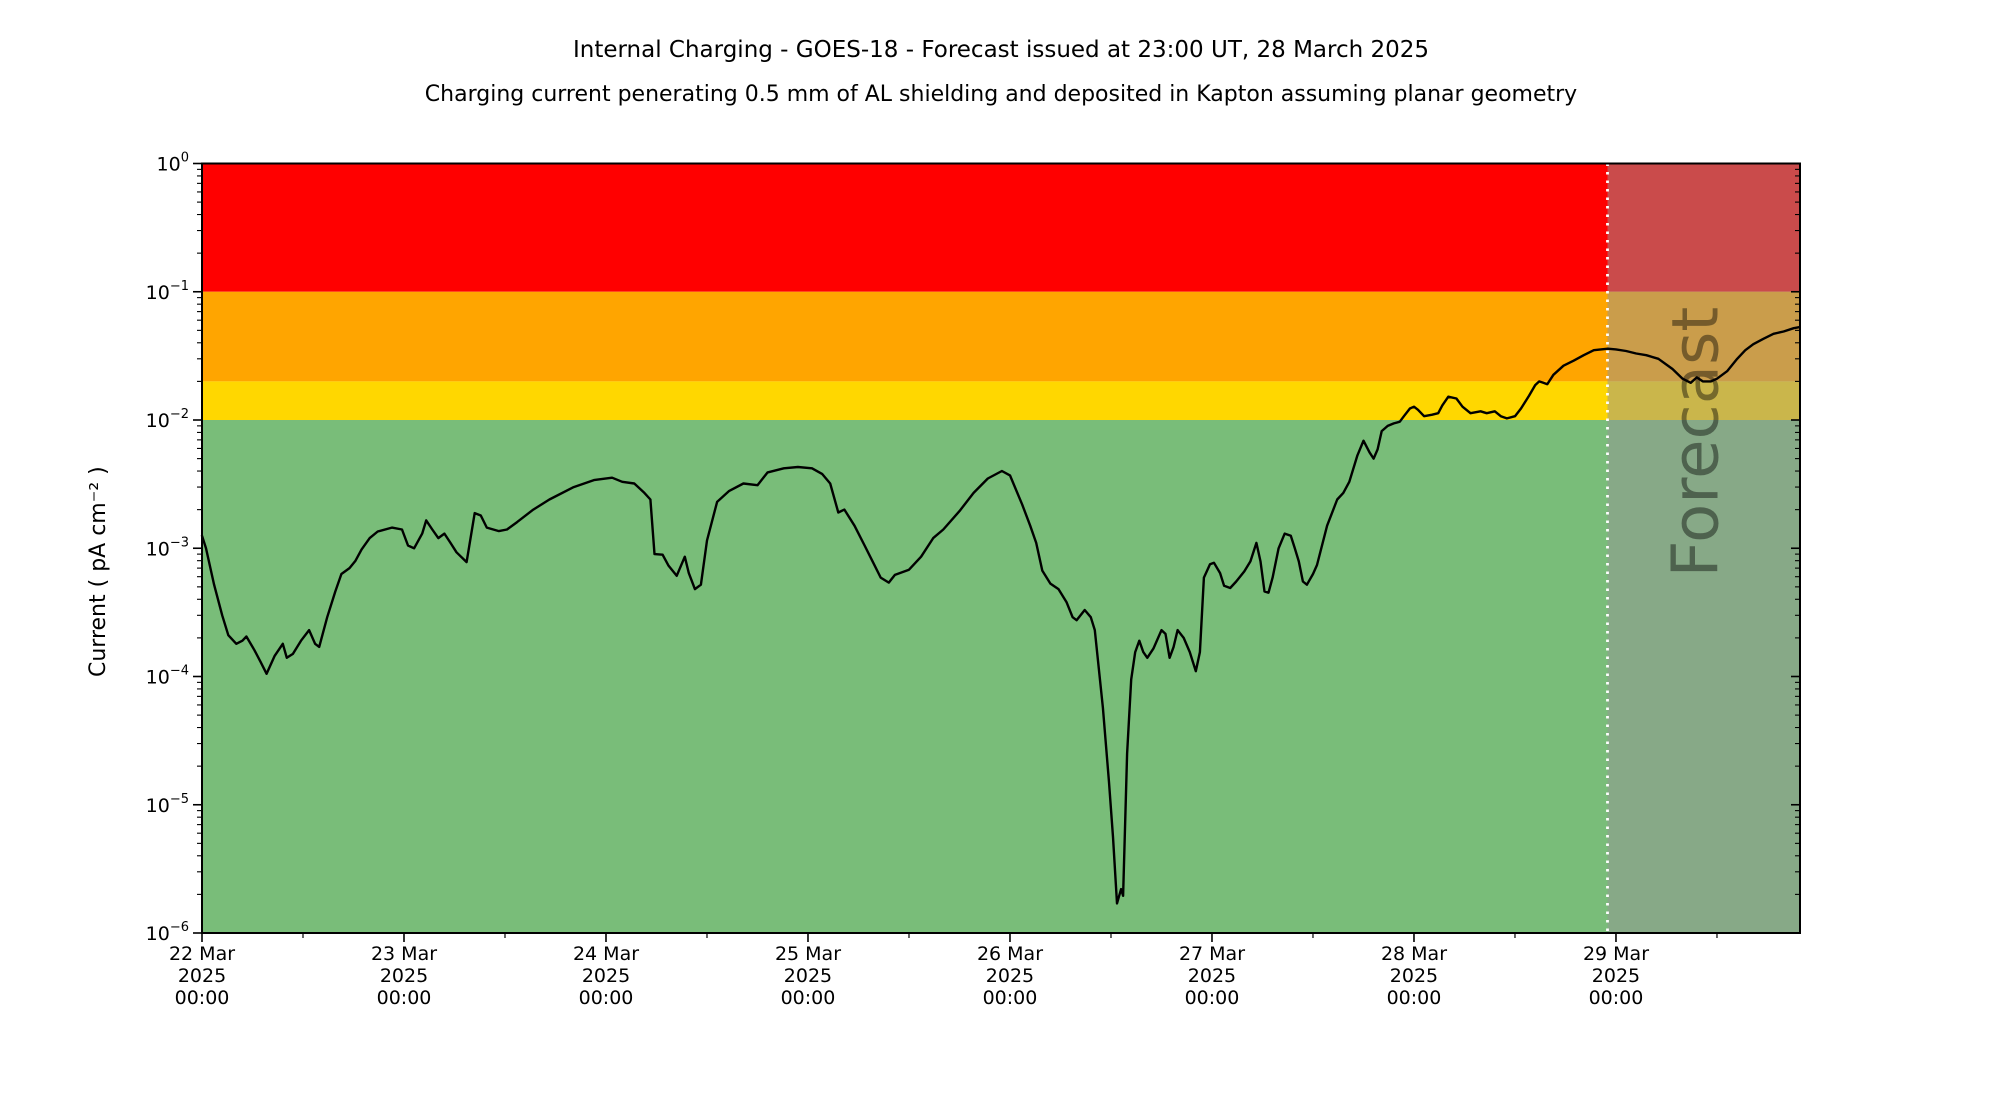  Describe the element at coordinates (167, 676) in the screenshot. I see `y-axis-tick-label: 10⁻⁴` at that location.